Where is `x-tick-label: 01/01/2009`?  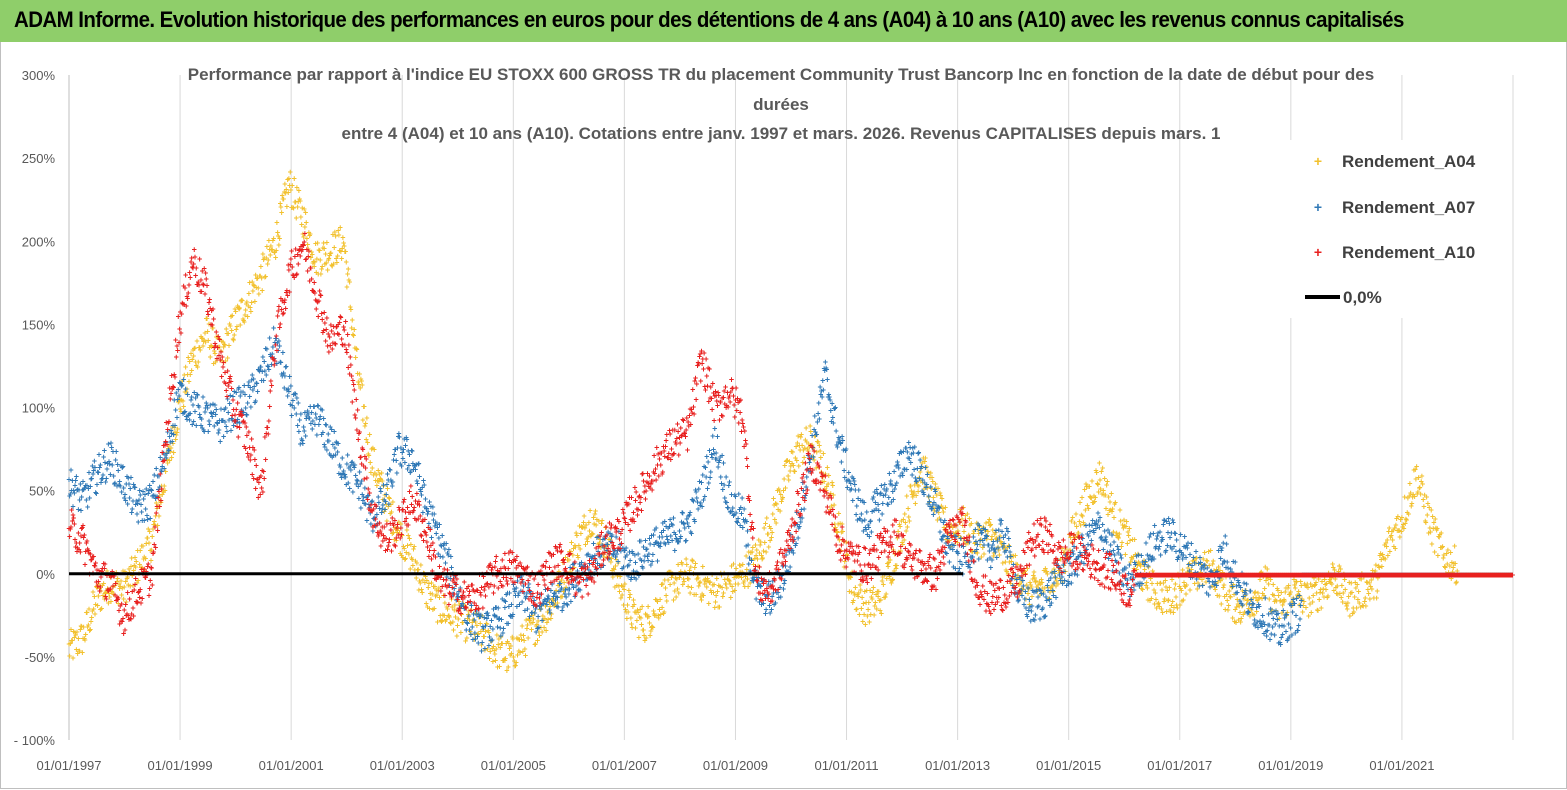 x-tick-label: 01/01/2009 is located at coordinates (735, 765).